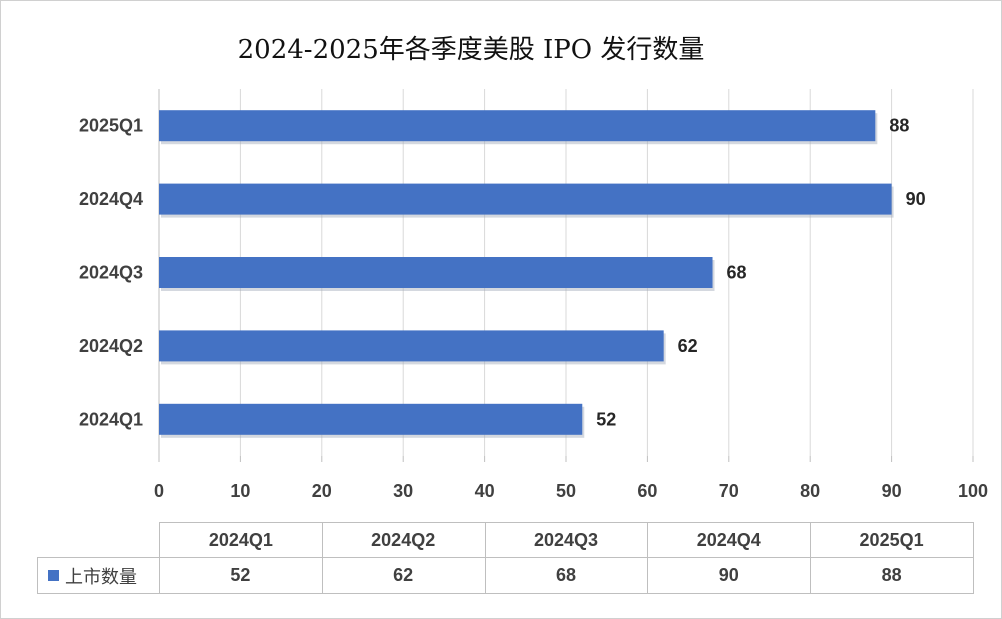 This screenshot has width=1002, height=619. What do you see at coordinates (892, 540) in the screenshot?
I see `table-header-cell: 2025Q1` at bounding box center [892, 540].